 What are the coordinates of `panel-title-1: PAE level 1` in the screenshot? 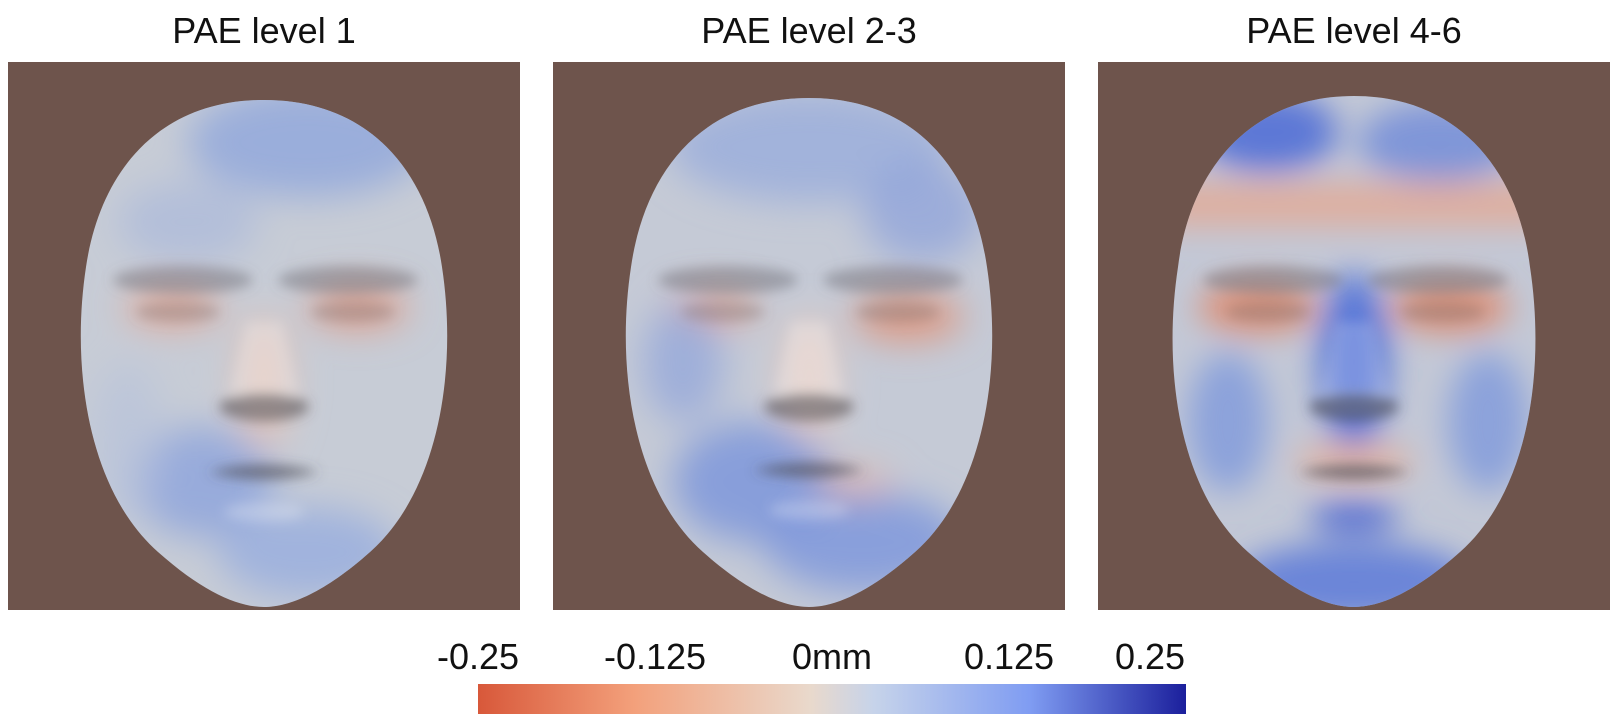 It's located at (264, 30).